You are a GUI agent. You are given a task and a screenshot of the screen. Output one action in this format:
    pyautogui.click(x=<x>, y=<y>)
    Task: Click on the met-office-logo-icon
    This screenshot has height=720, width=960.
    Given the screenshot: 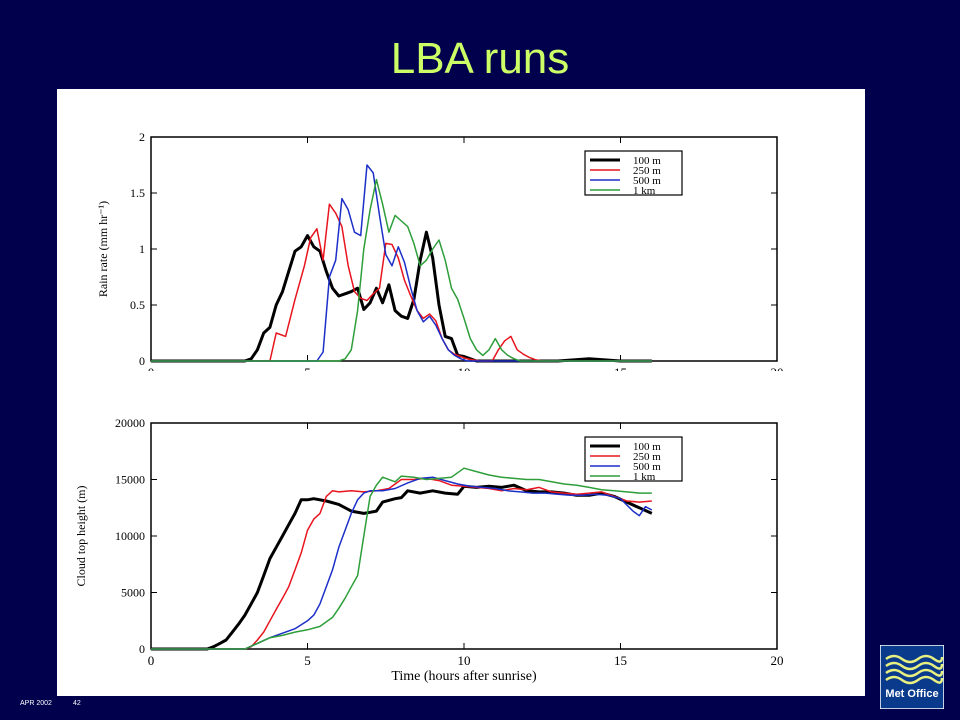 What is the action you would take?
    pyautogui.click(x=912, y=677)
    